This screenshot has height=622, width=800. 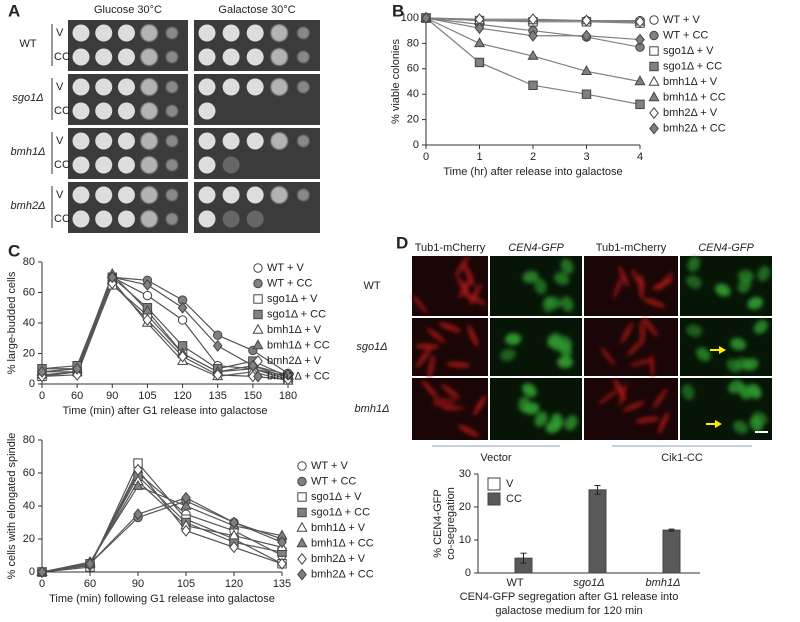 What do you see at coordinates (496, 458) in the screenshot?
I see `group-label: Vector` at bounding box center [496, 458].